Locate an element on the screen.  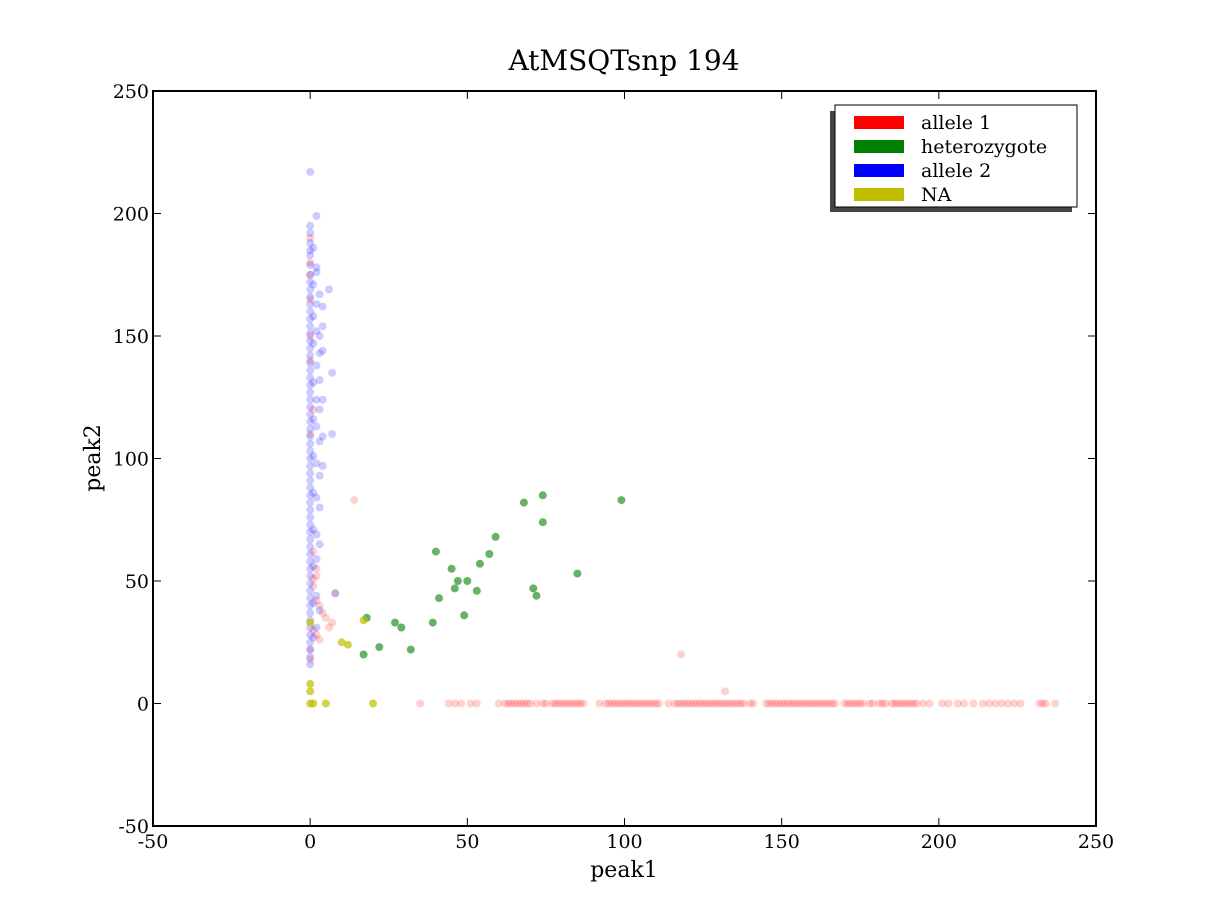
legend-label-na: NA is located at coordinates (936, 195).